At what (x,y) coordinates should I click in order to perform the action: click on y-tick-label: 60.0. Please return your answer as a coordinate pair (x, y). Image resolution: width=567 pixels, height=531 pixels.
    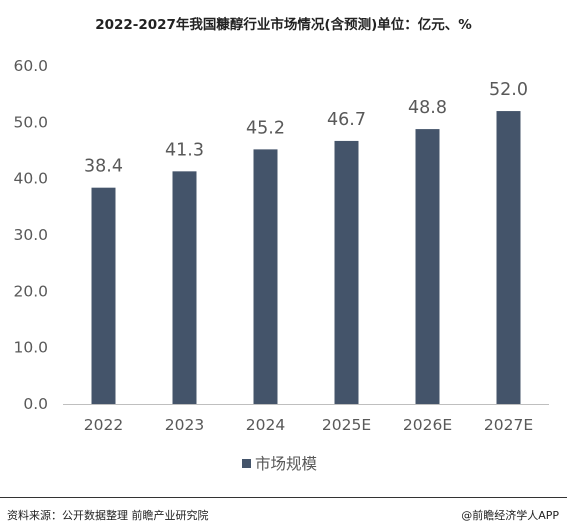
    Looking at the image, I should click on (30, 66).